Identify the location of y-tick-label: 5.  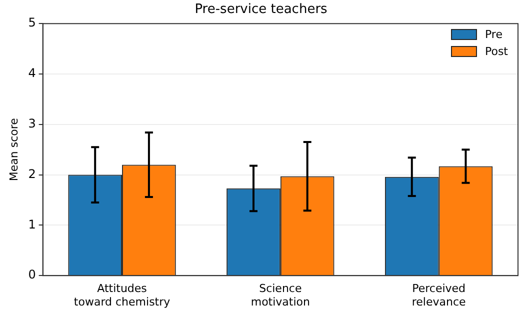
(32, 23).